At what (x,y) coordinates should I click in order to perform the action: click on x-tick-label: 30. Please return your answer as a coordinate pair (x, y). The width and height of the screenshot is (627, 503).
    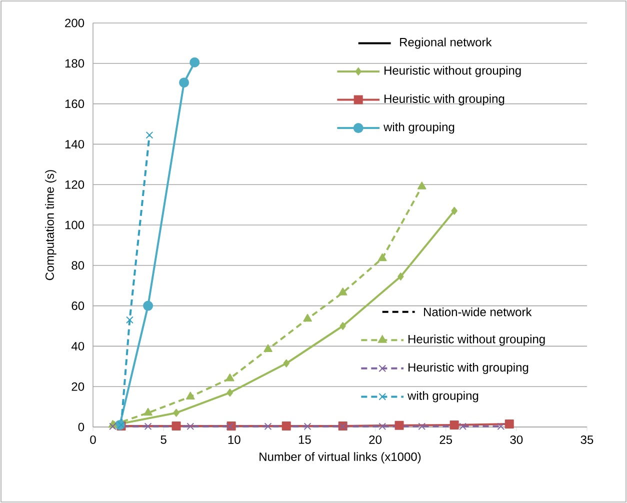
    Looking at the image, I should click on (516, 439).